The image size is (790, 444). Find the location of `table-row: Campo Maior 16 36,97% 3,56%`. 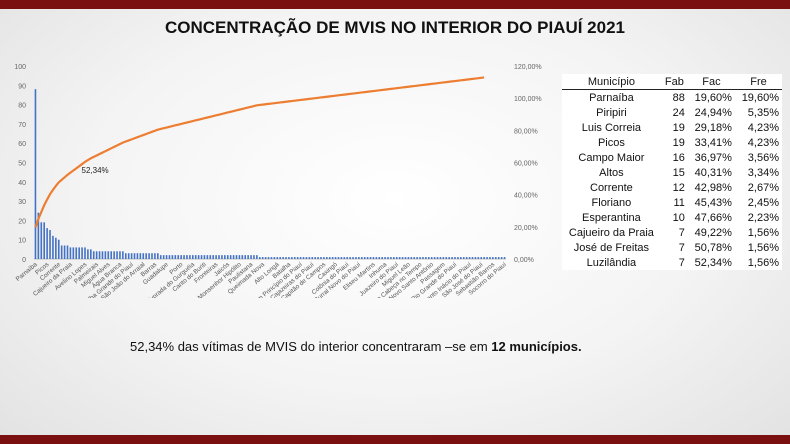

table-row: Campo Maior 16 36,97% 3,56% is located at coordinates (672, 157).